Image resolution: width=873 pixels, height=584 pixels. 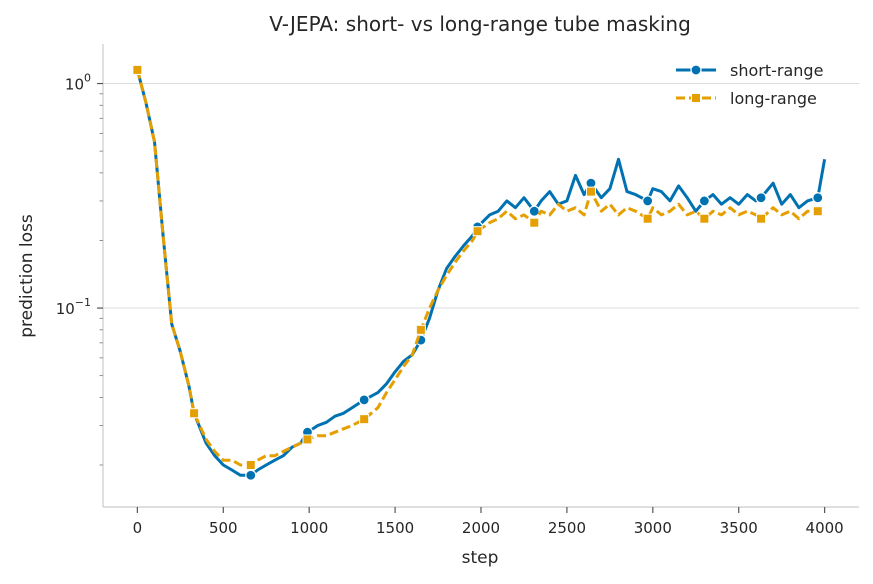 What do you see at coordinates (653, 528) in the screenshot?
I see `x-tick-label: 3000` at bounding box center [653, 528].